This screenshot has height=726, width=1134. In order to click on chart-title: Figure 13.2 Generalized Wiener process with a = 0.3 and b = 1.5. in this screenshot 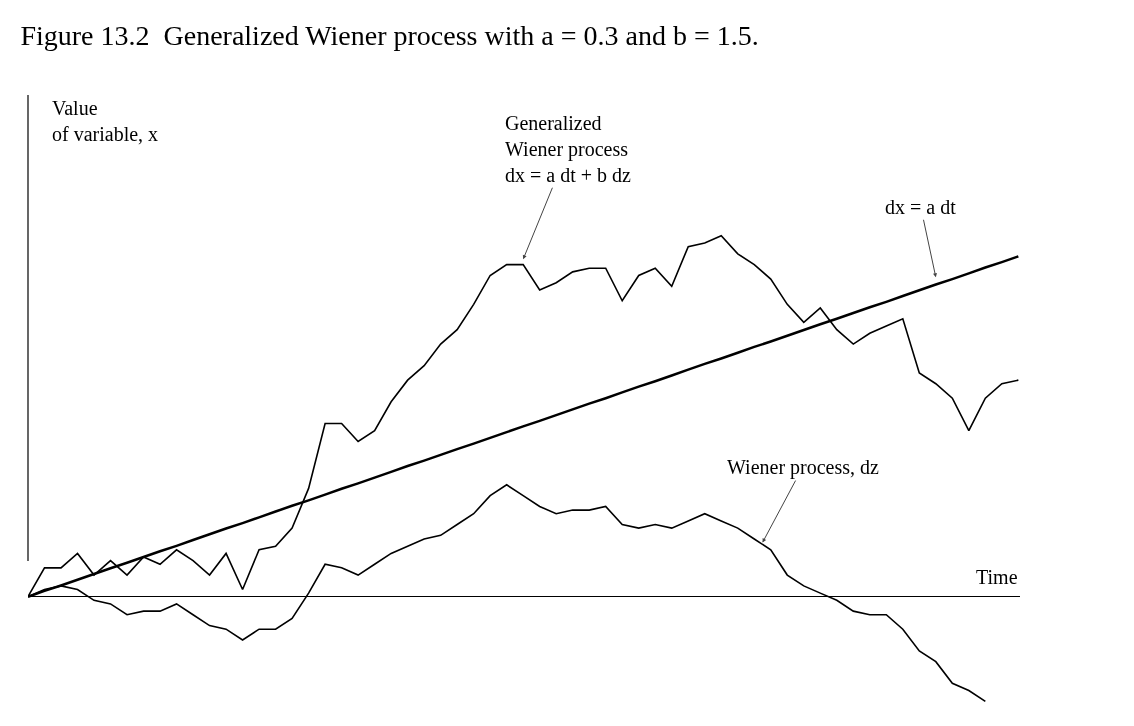, I will do `click(389, 36)`.